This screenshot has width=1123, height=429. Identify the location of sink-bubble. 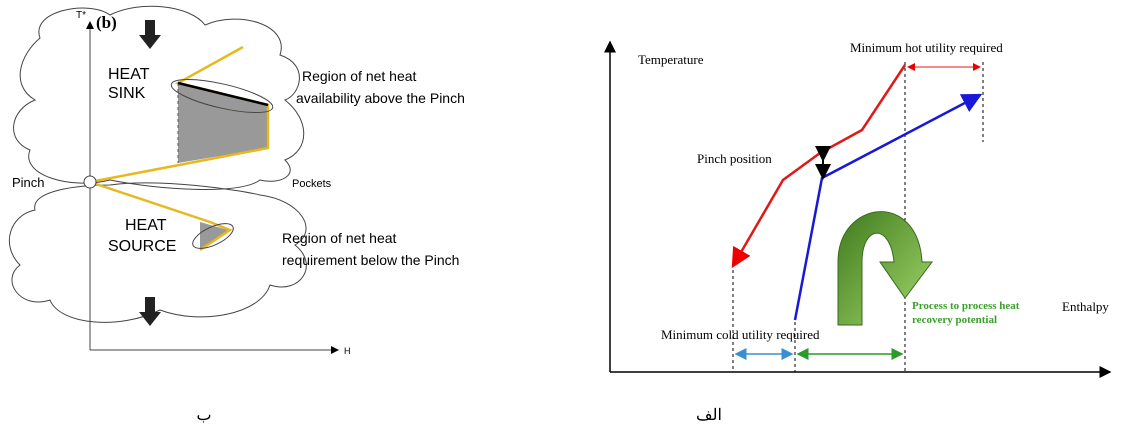
(222, 96).